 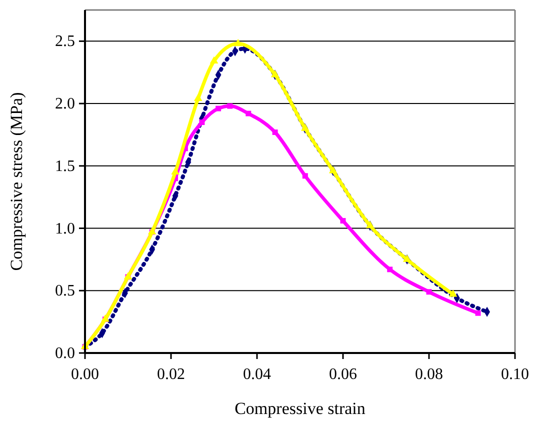 What do you see at coordinates (85, 374) in the screenshot?
I see `x-tick-label: 0.00` at bounding box center [85, 374].